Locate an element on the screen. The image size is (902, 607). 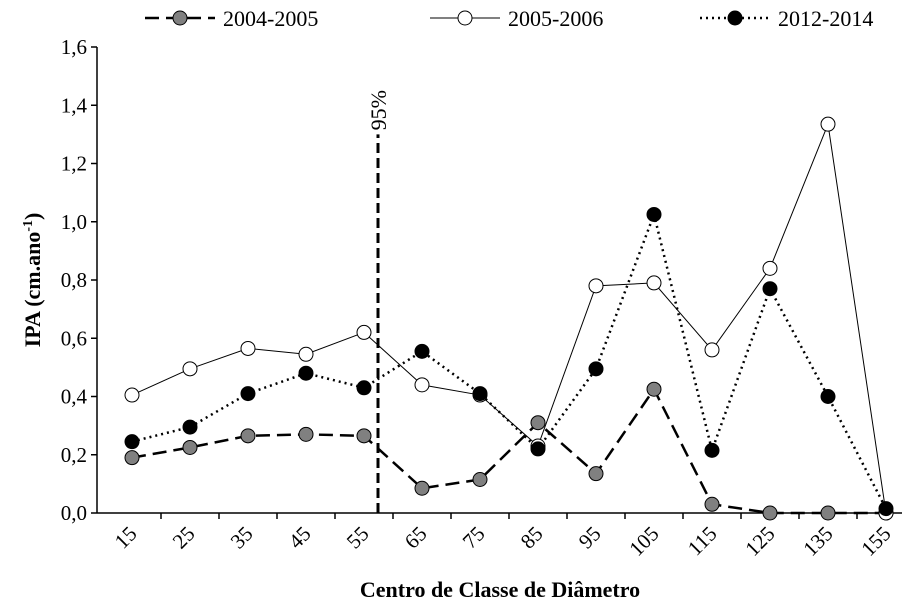
x-tick-label: 115 is located at coordinates (702, 541).